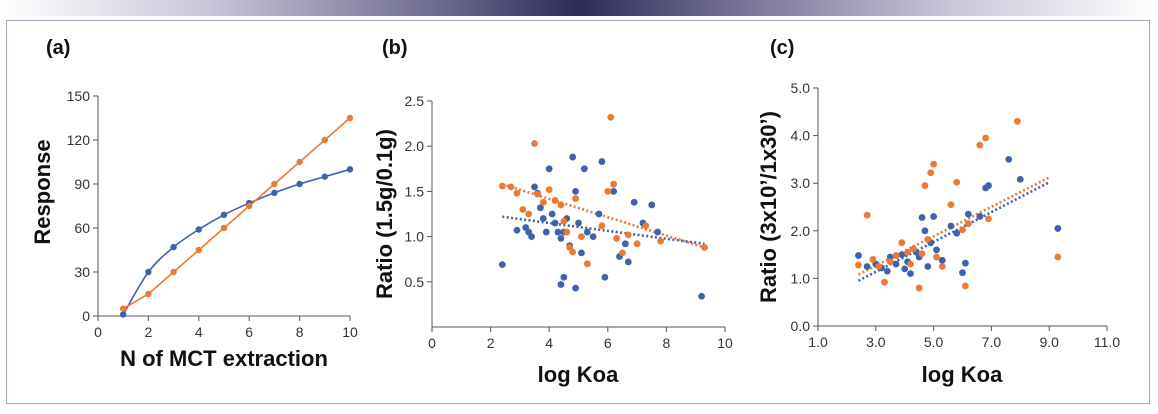  What do you see at coordinates (876, 342) in the screenshot?
I see `x-tick-label: 3.0` at bounding box center [876, 342].